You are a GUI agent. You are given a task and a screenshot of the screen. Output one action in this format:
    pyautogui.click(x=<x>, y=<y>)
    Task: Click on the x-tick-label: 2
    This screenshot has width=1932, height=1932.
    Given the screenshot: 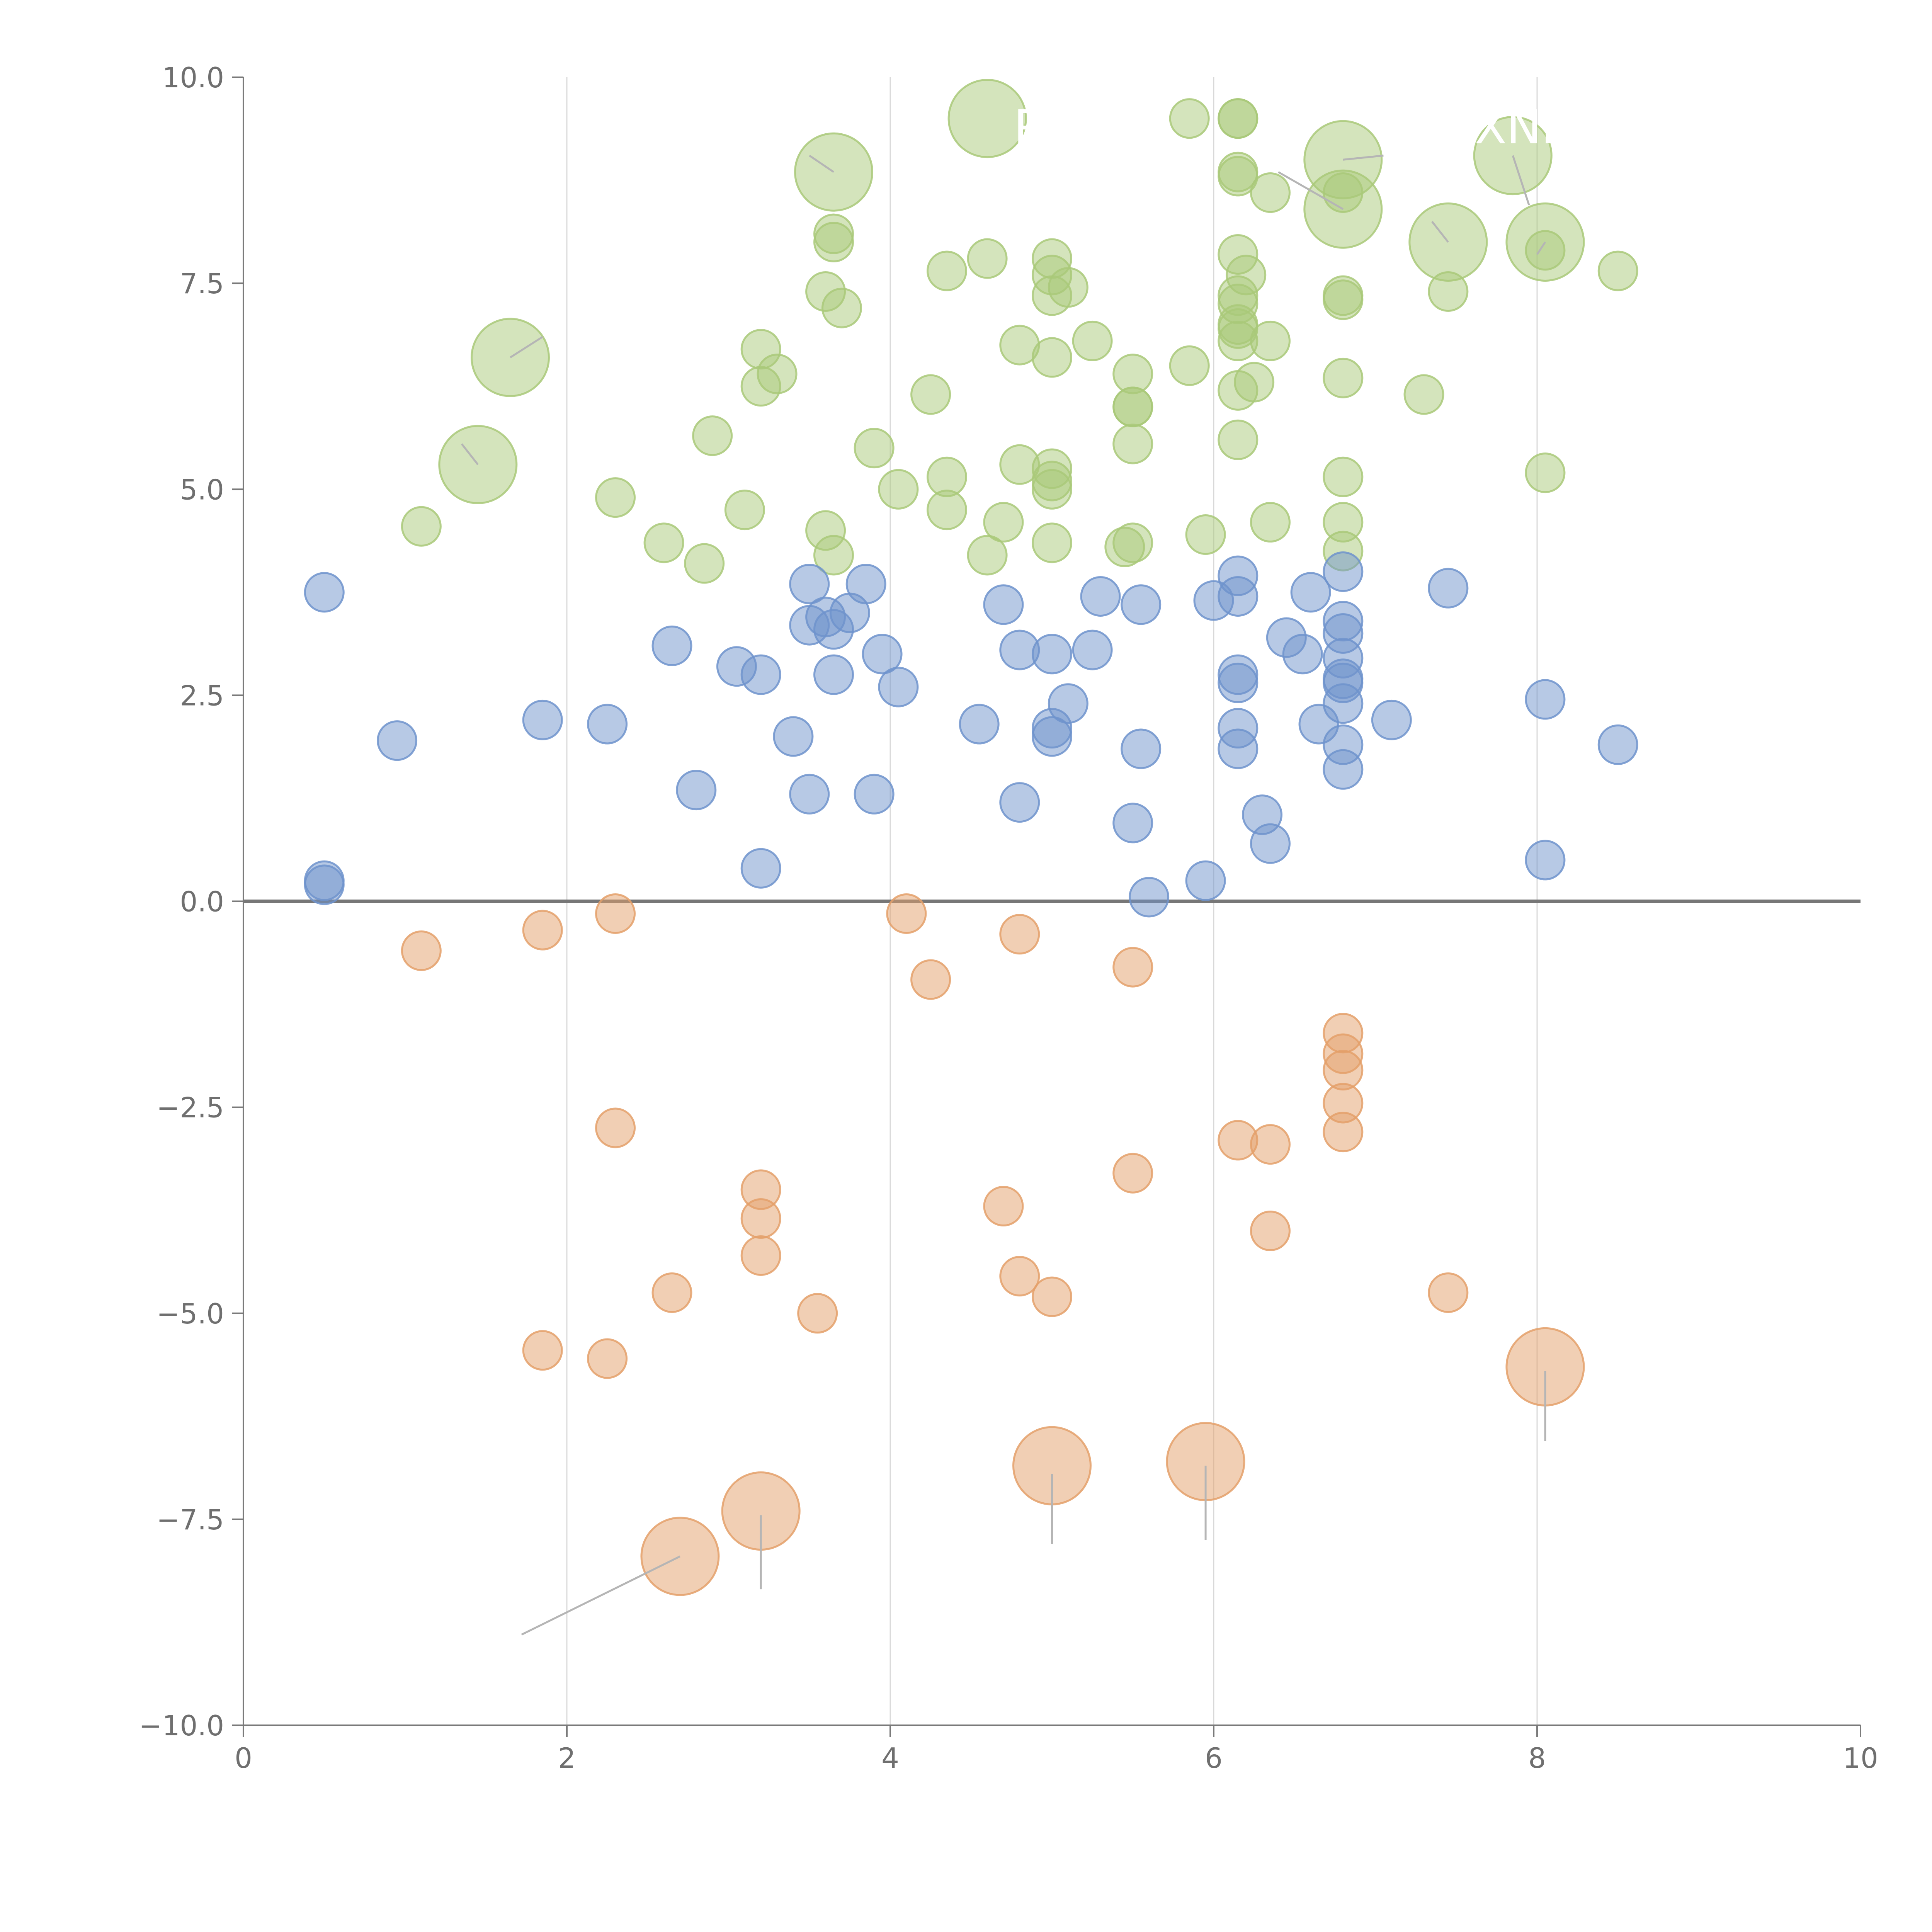 What is the action you would take?
    pyautogui.click(x=567, y=1758)
    